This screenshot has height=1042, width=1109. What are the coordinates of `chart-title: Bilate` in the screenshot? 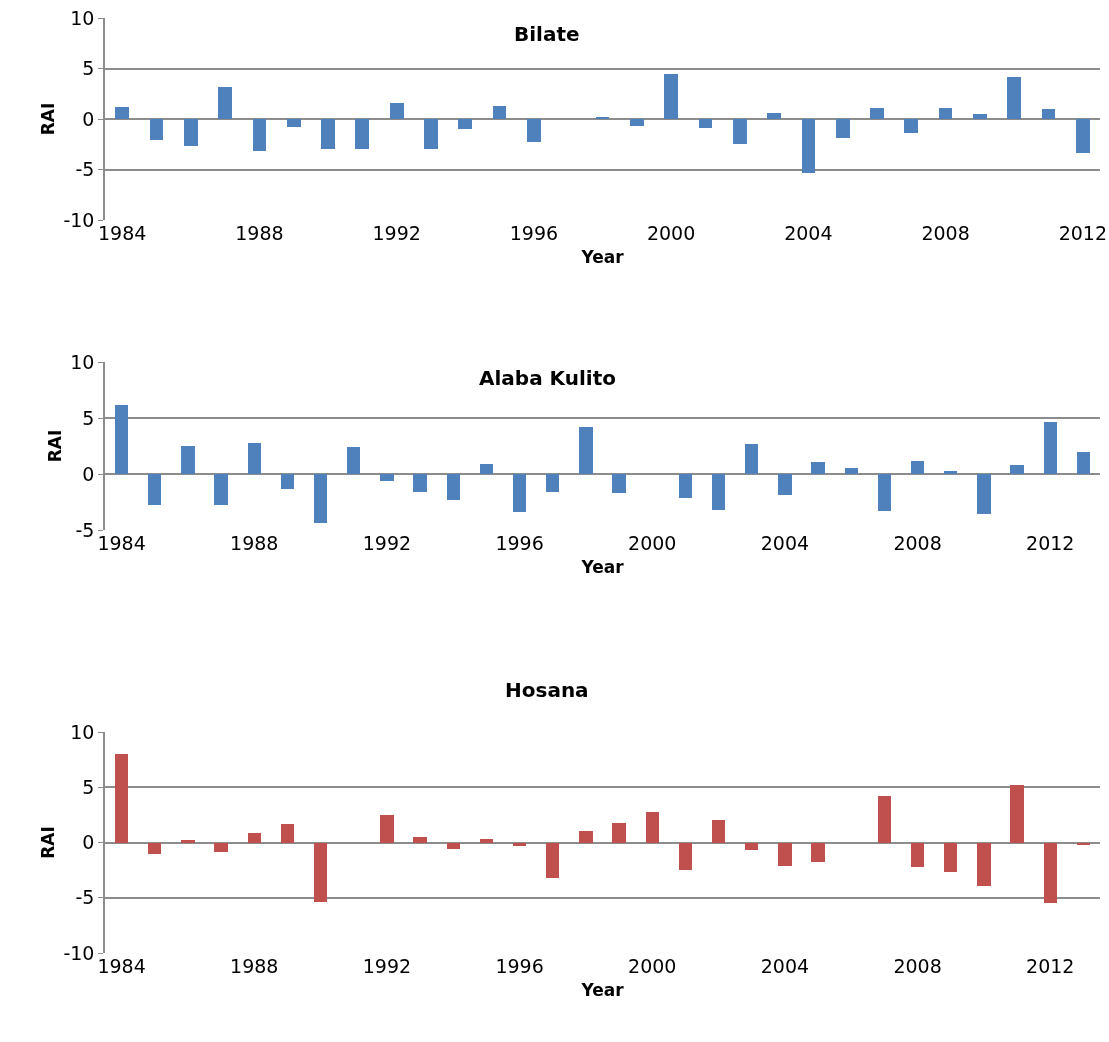 It's located at (547, 34).